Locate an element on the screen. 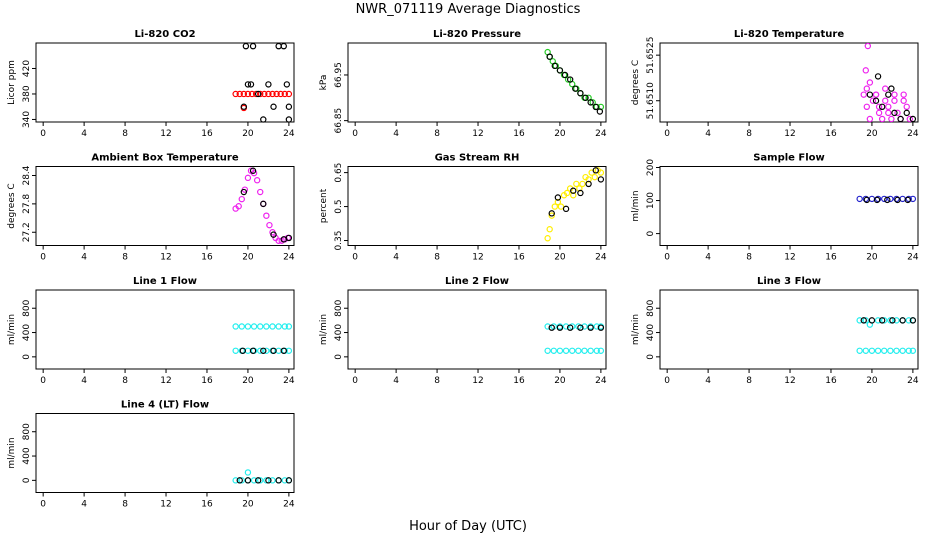 Image resolution: width=936 pixels, height=540 pixels. y-axis-title: percent is located at coordinates (324, 205).